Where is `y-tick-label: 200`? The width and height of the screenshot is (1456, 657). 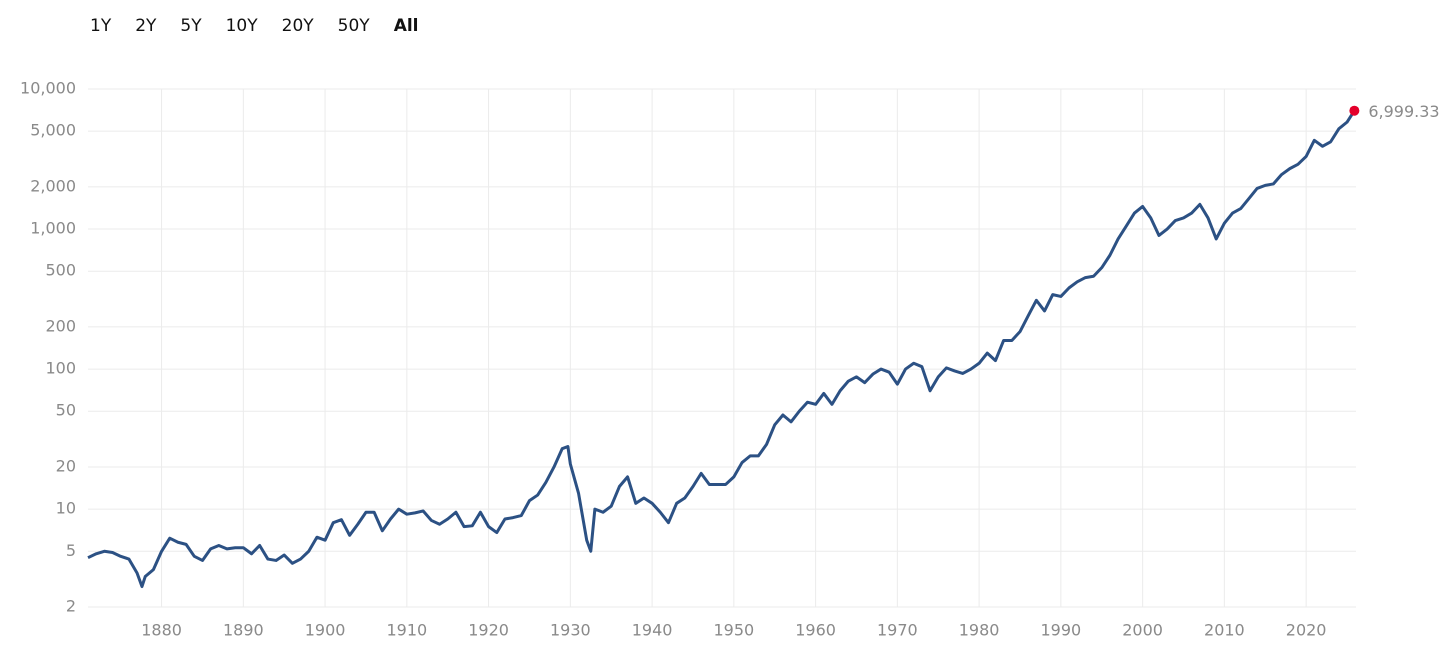 y-tick-label: 200 is located at coordinates (60, 325).